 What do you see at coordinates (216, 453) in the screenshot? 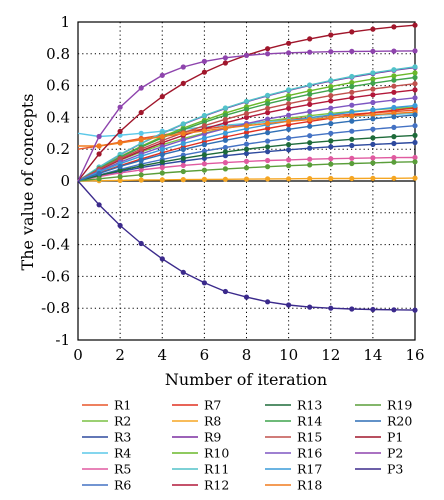
I see `legend-label: R10` at bounding box center [216, 453].